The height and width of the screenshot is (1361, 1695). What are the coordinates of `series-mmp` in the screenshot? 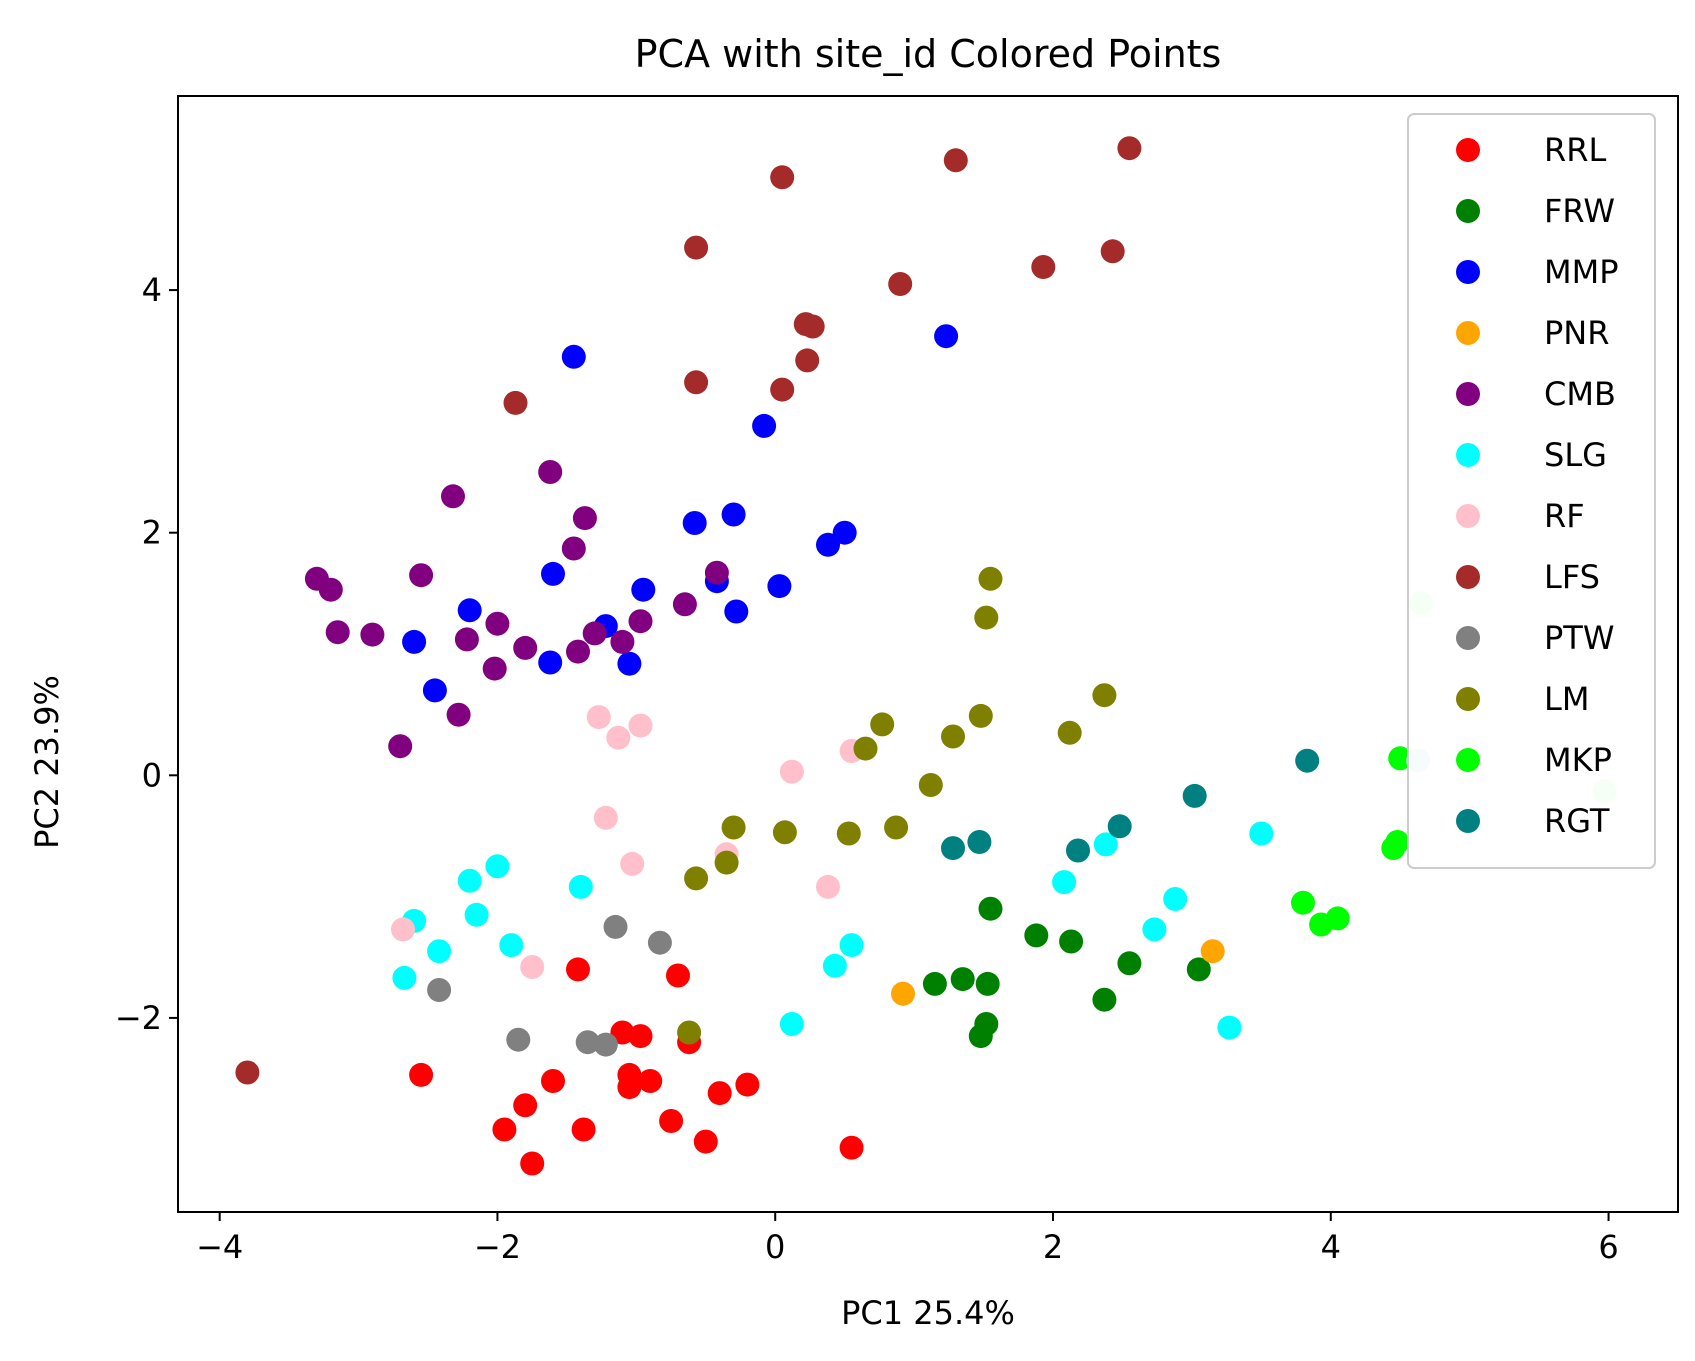 It's located at (680, 513).